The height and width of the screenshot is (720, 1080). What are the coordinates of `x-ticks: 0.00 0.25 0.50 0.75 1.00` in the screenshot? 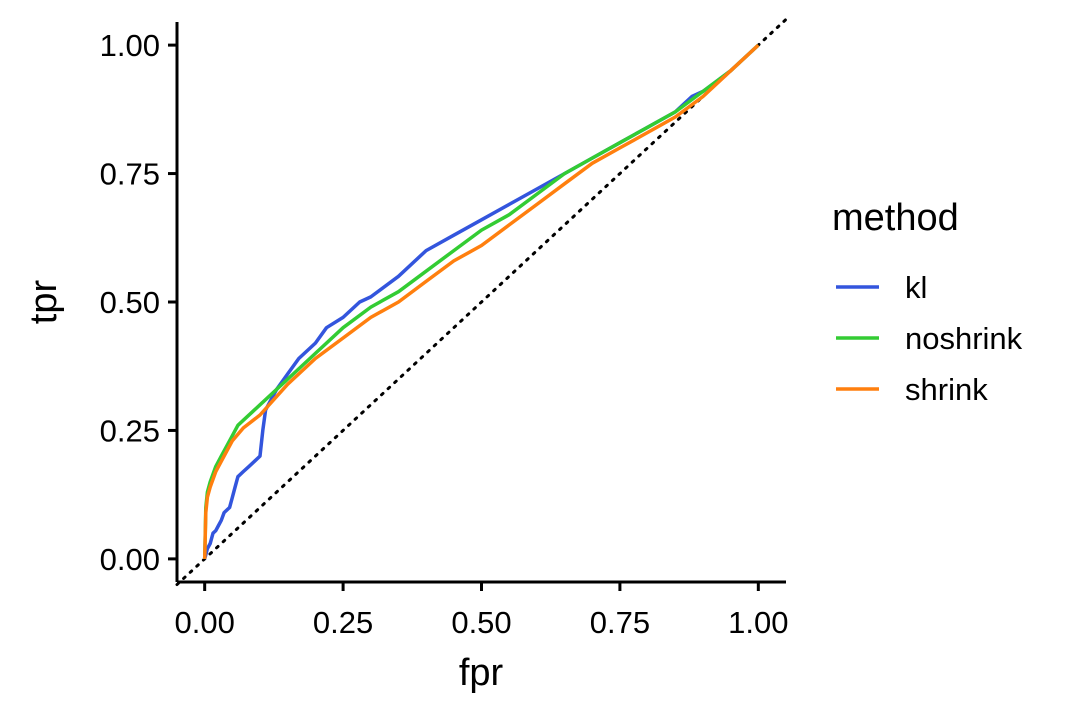 It's located at (481, 611).